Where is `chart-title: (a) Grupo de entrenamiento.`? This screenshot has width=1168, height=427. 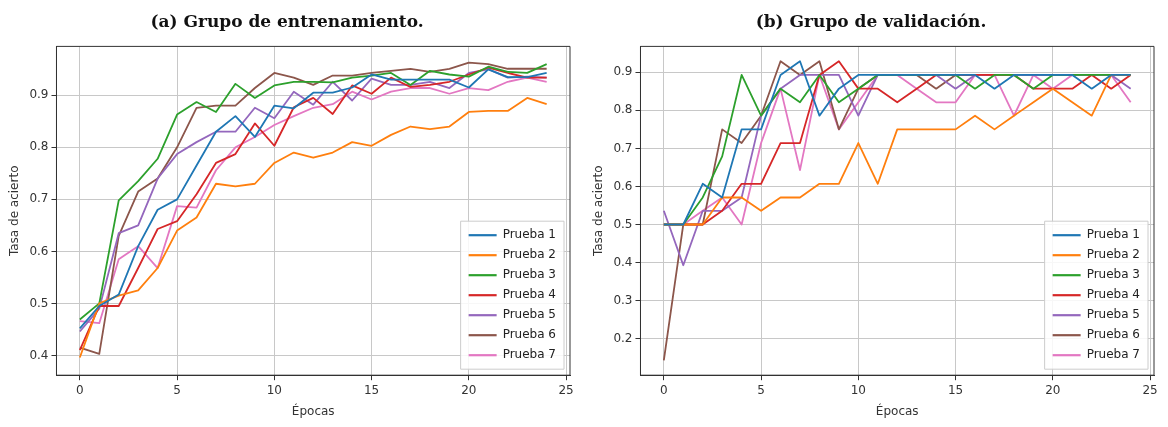
chart-title: (a) Grupo de entrenamiento. is located at coordinates (287, 20).